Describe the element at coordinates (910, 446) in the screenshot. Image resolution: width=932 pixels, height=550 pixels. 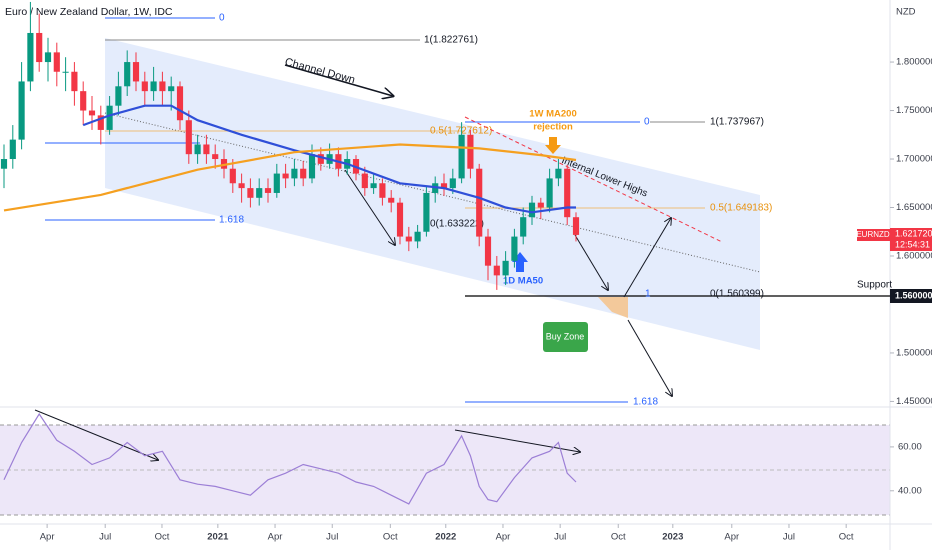
I see `rsi-tick-label: 60.00` at that location.